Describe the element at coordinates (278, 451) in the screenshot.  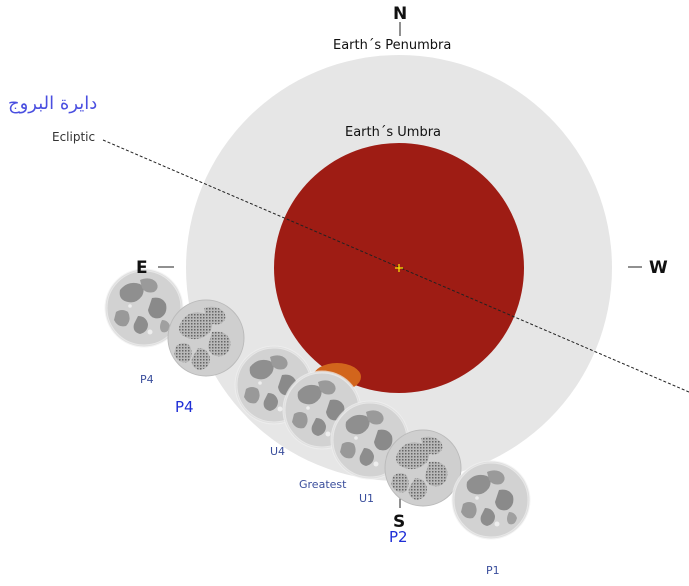
I see `u4-label: U4` at that location.